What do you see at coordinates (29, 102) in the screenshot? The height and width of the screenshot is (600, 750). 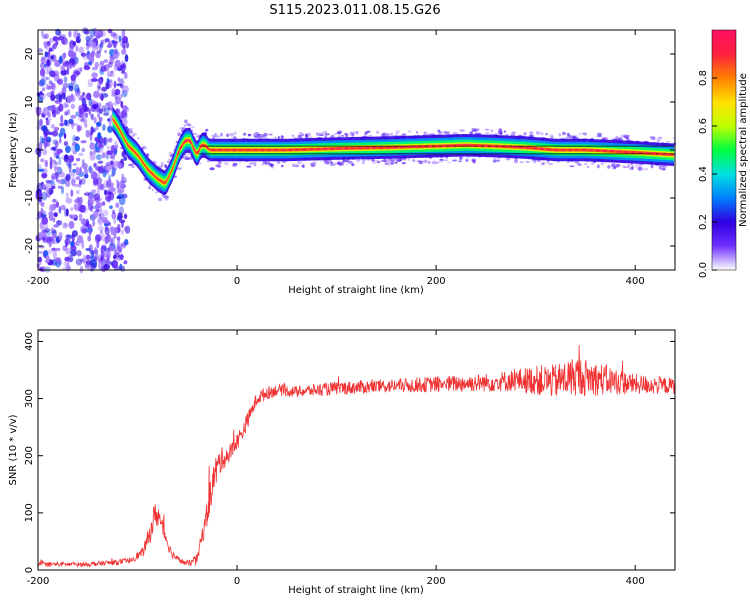 I see `spectrogram-y-tick-label: 10` at bounding box center [29, 102].